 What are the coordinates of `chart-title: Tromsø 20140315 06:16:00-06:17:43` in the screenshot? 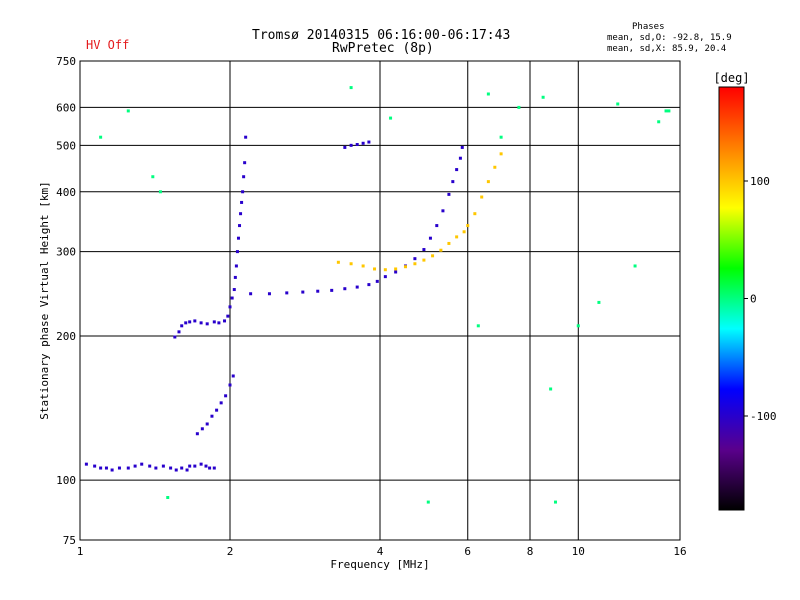 It's located at (381, 35).